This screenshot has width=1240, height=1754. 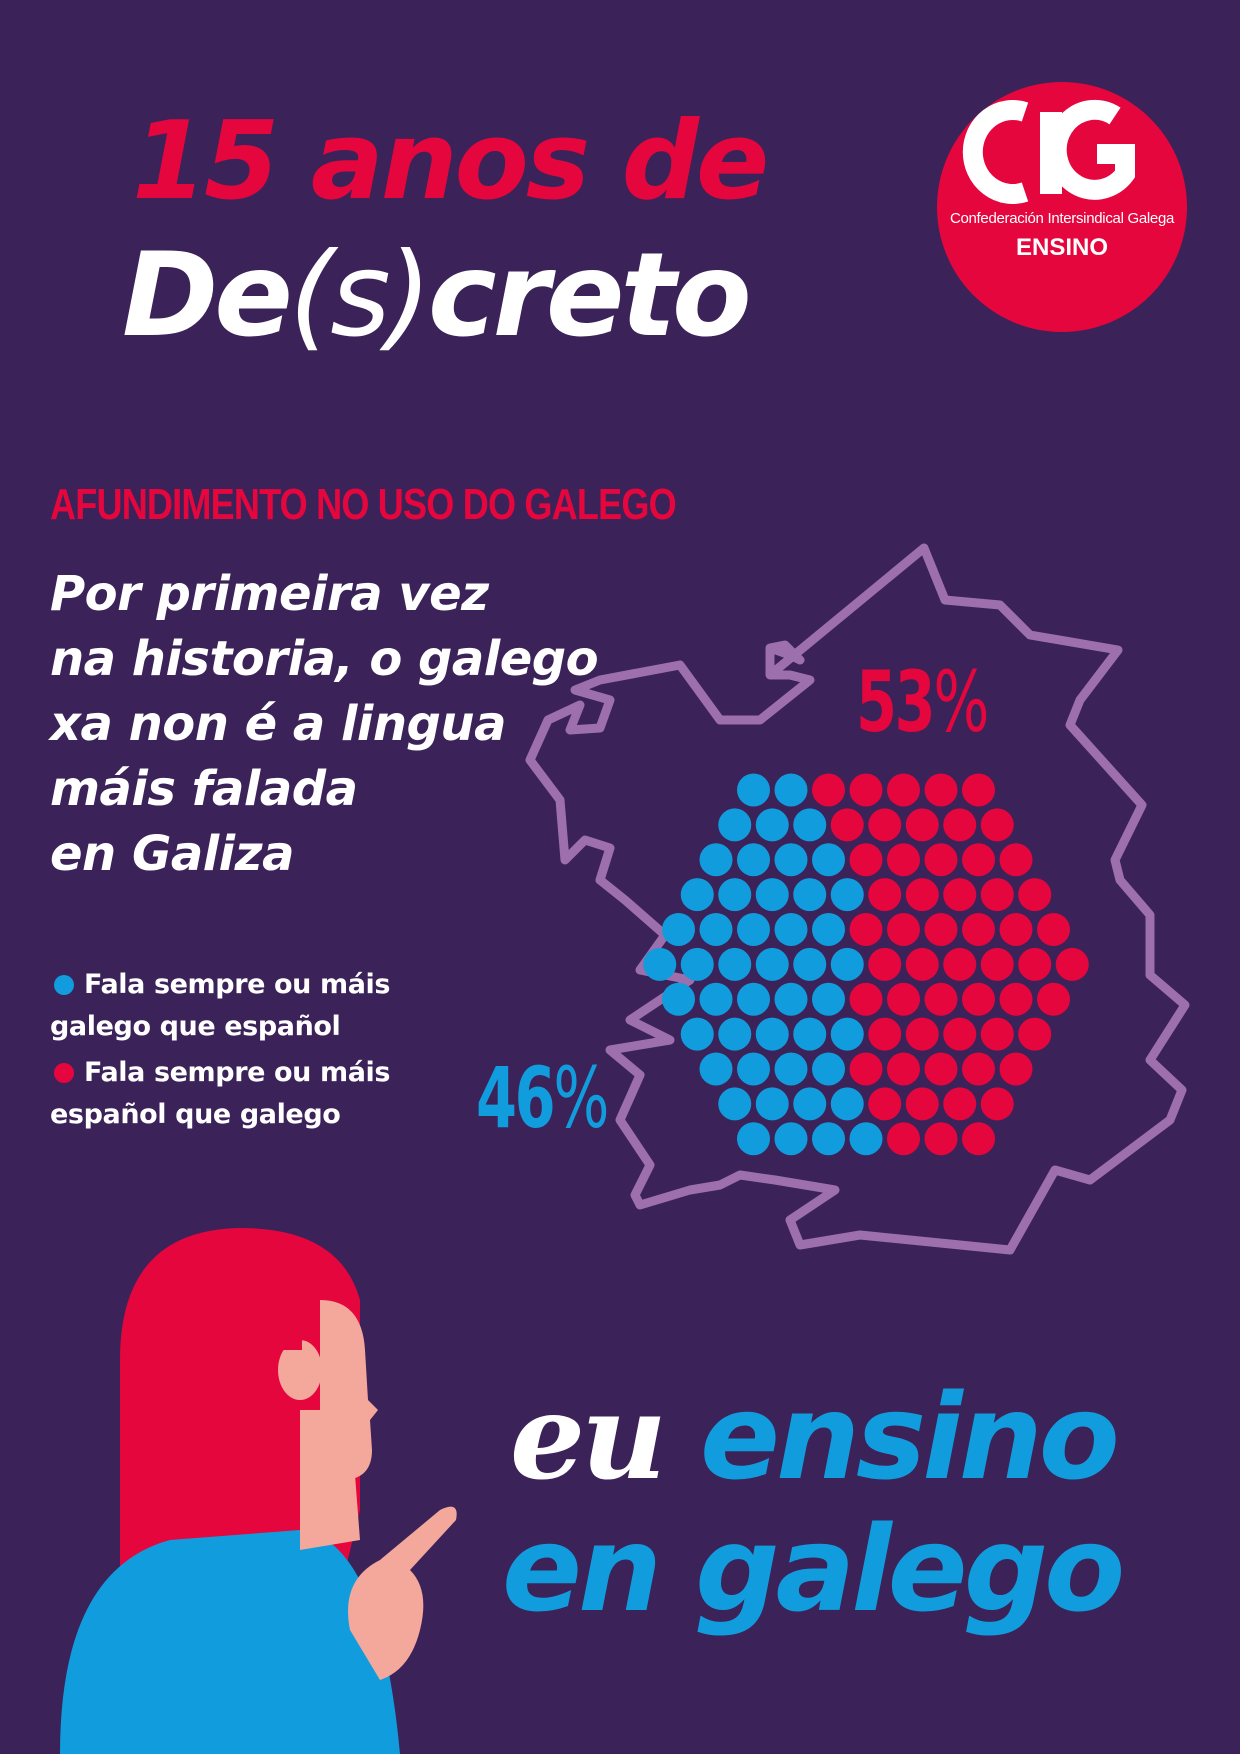 What do you see at coordinates (207, 295) in the screenshot?
I see `title-de: De` at bounding box center [207, 295].